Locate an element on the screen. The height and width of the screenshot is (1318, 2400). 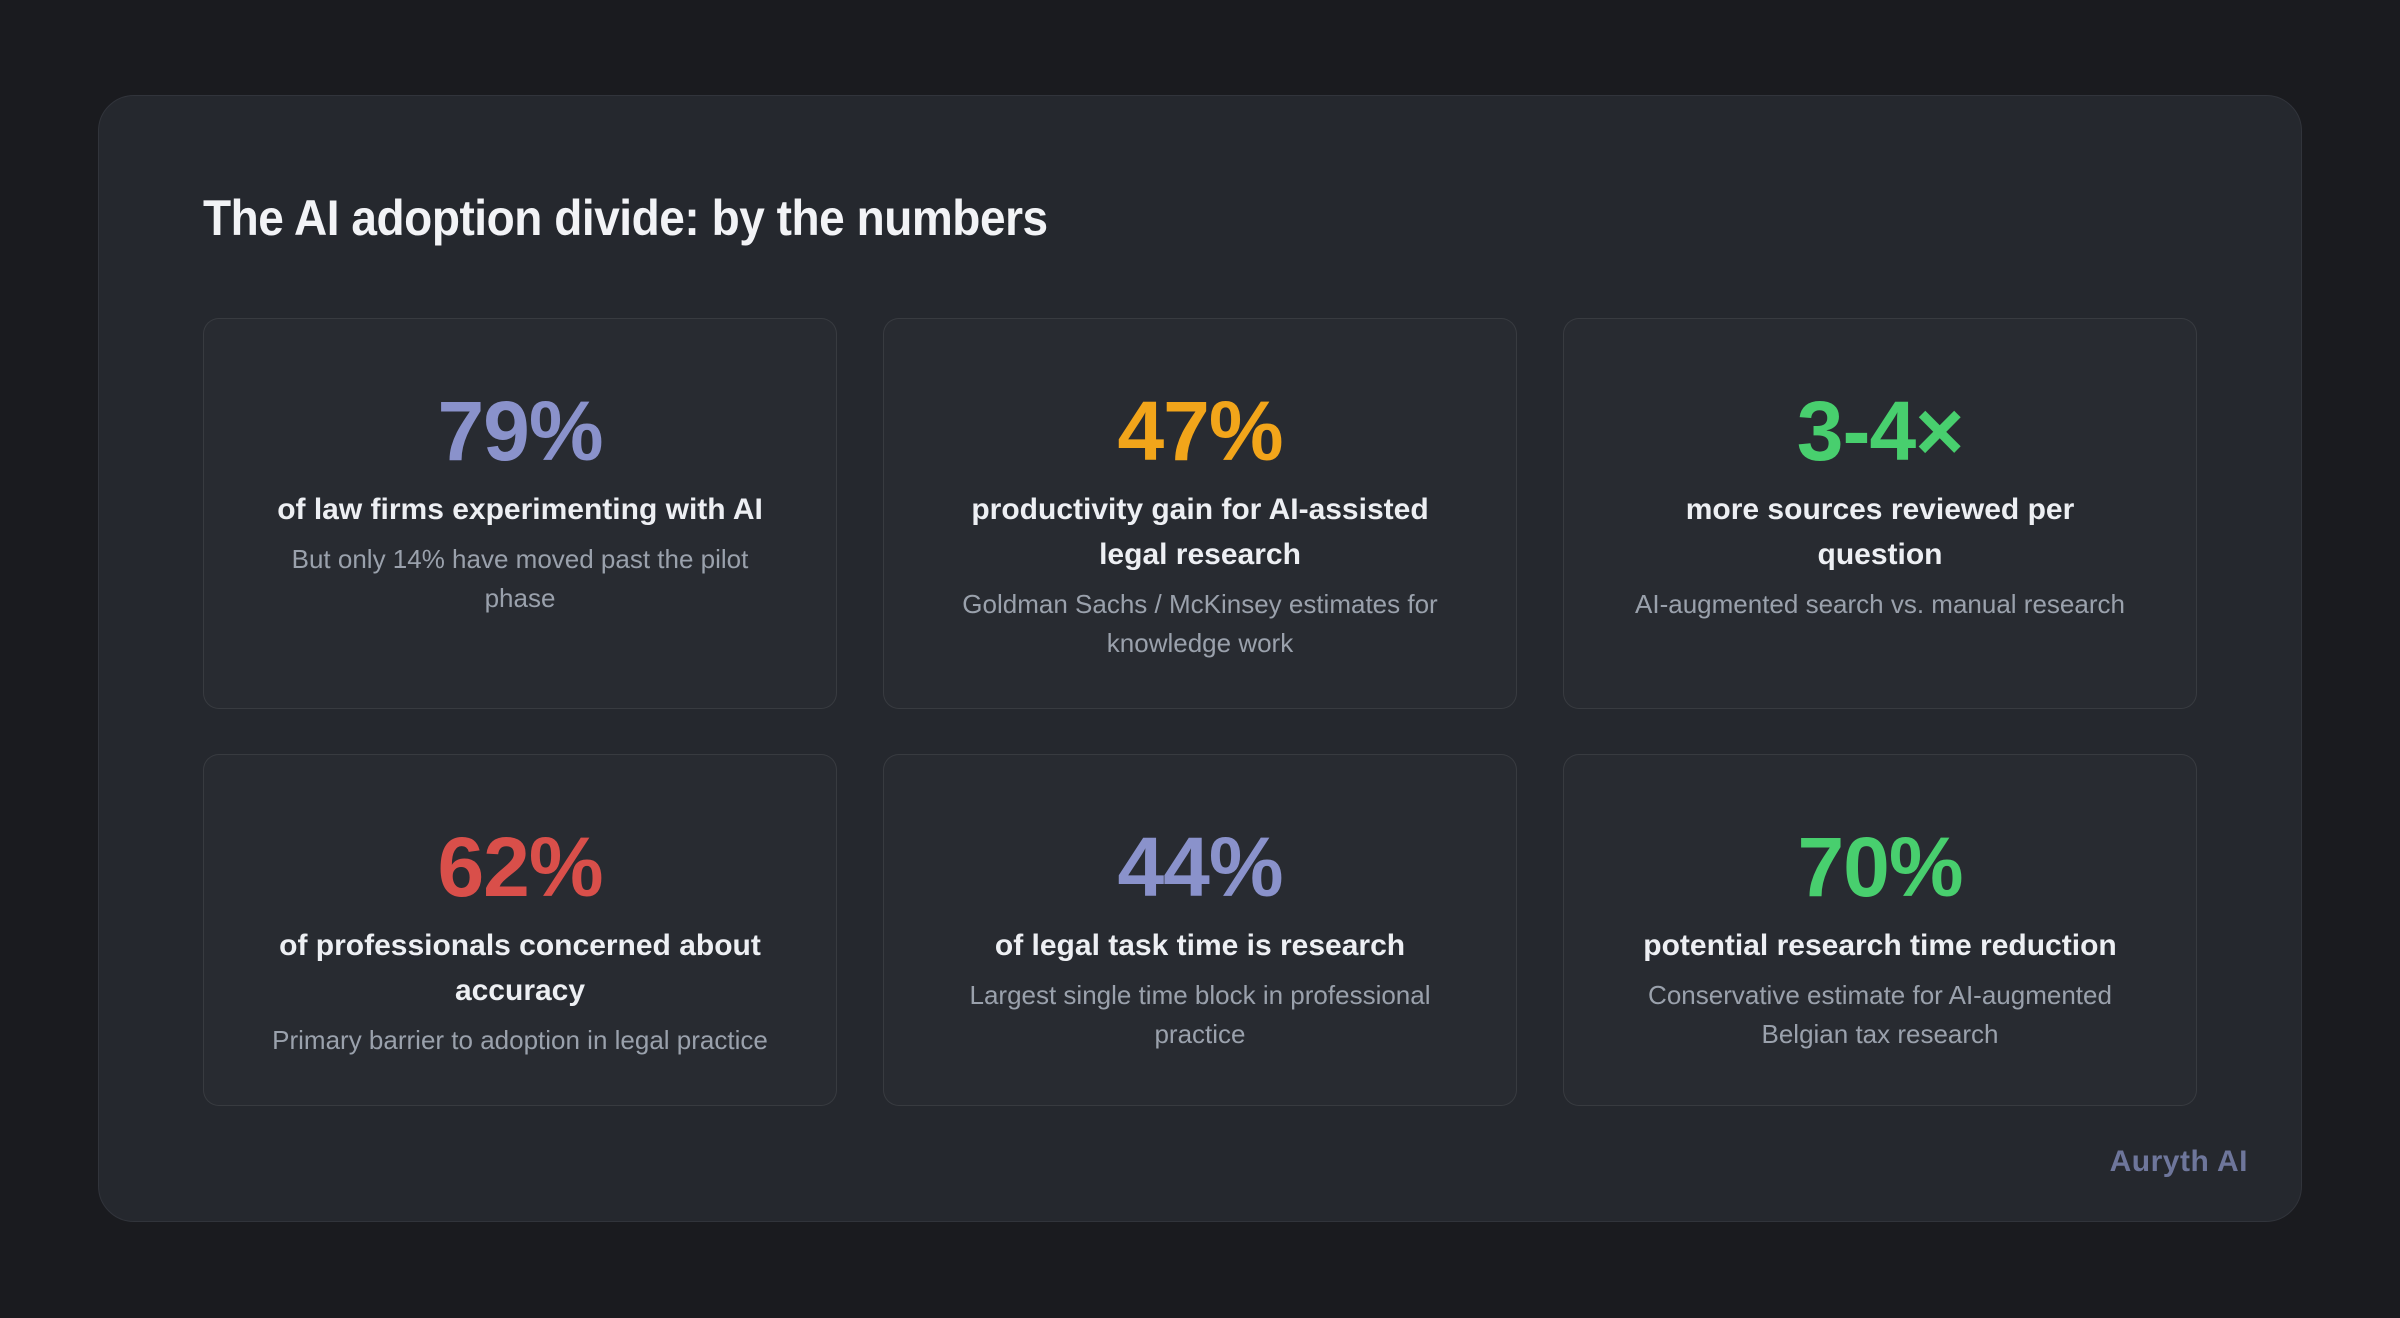
stat-label: potential research time reduction is located at coordinates (1880, 945).